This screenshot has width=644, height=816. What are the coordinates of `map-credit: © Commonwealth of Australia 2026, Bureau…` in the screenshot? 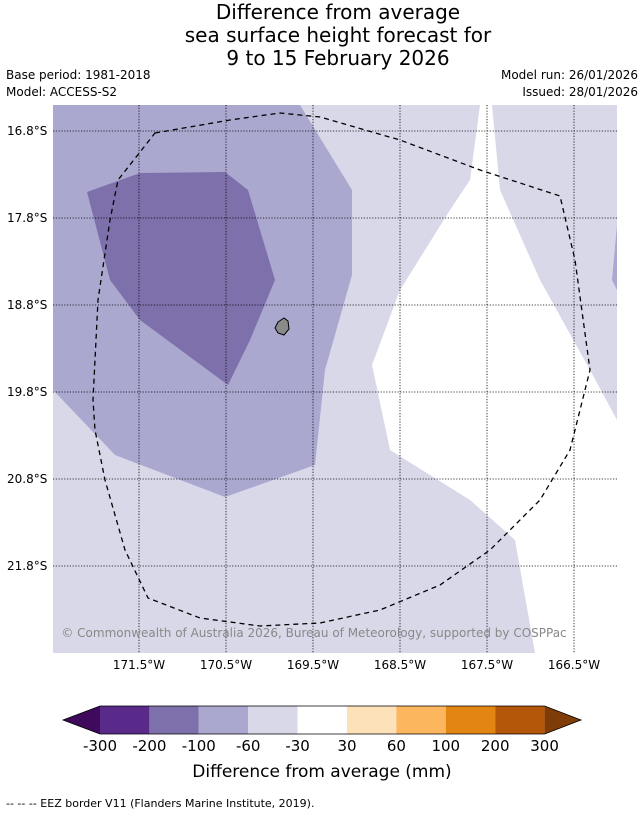 It's located at (313, 633).